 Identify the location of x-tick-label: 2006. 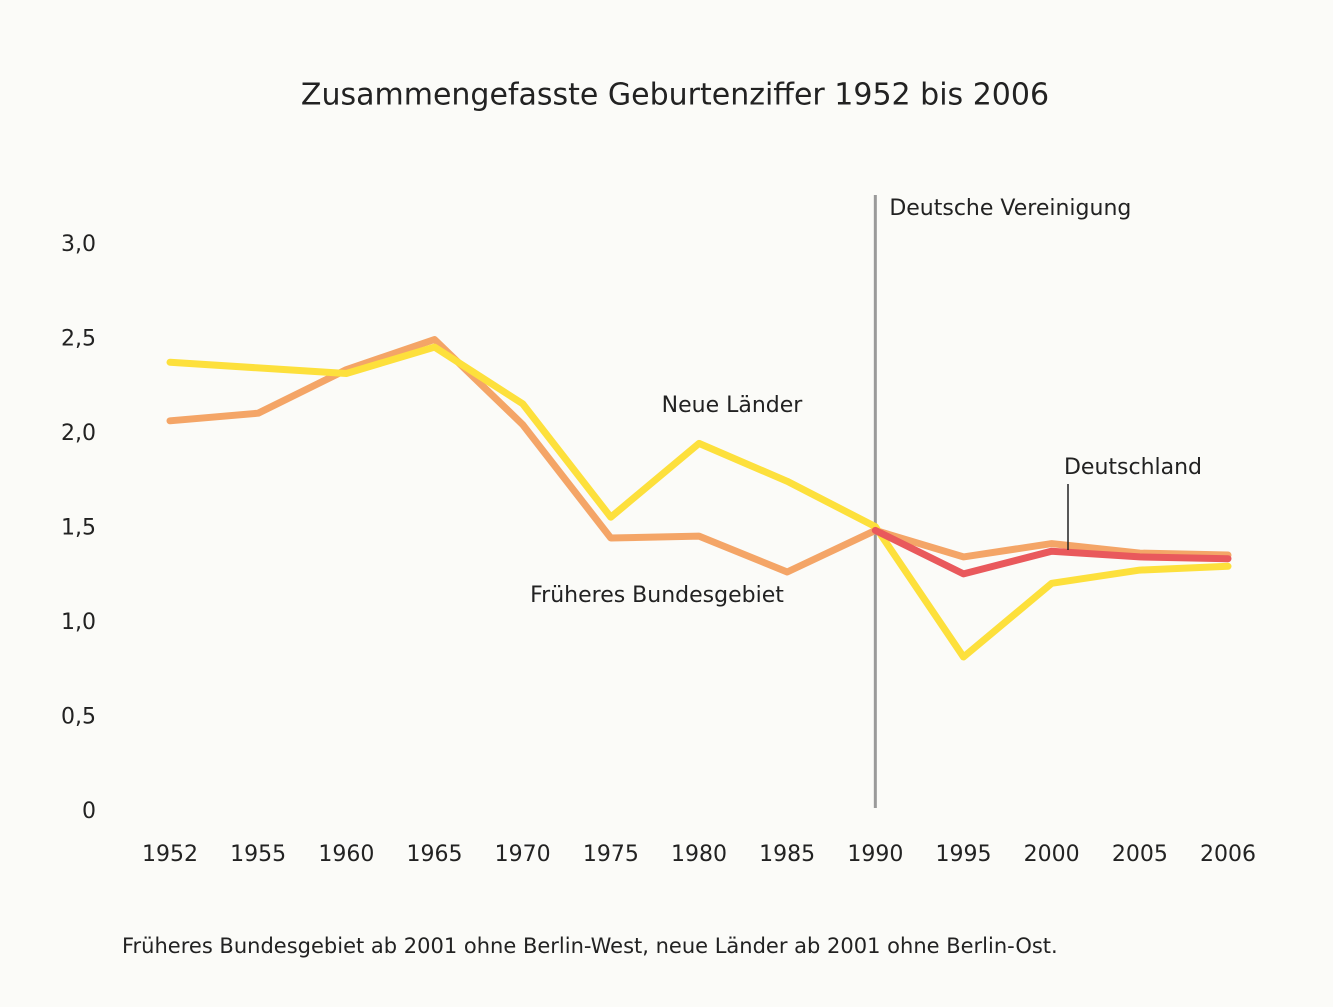
(1228, 854).